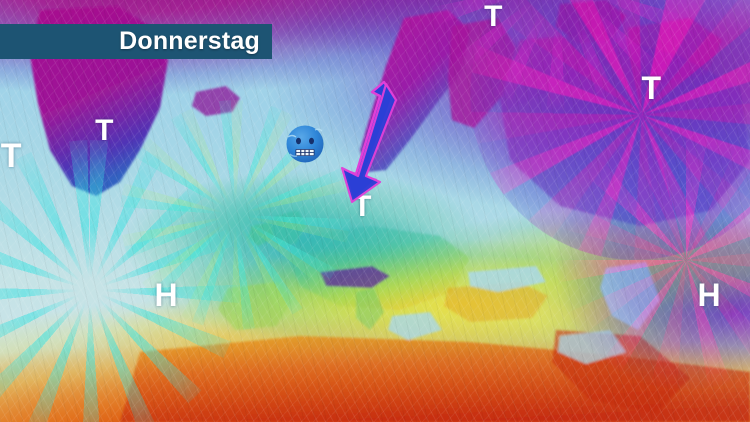  I want to click on low-pressure-marker-russia-northeast: T, so click(651, 88).